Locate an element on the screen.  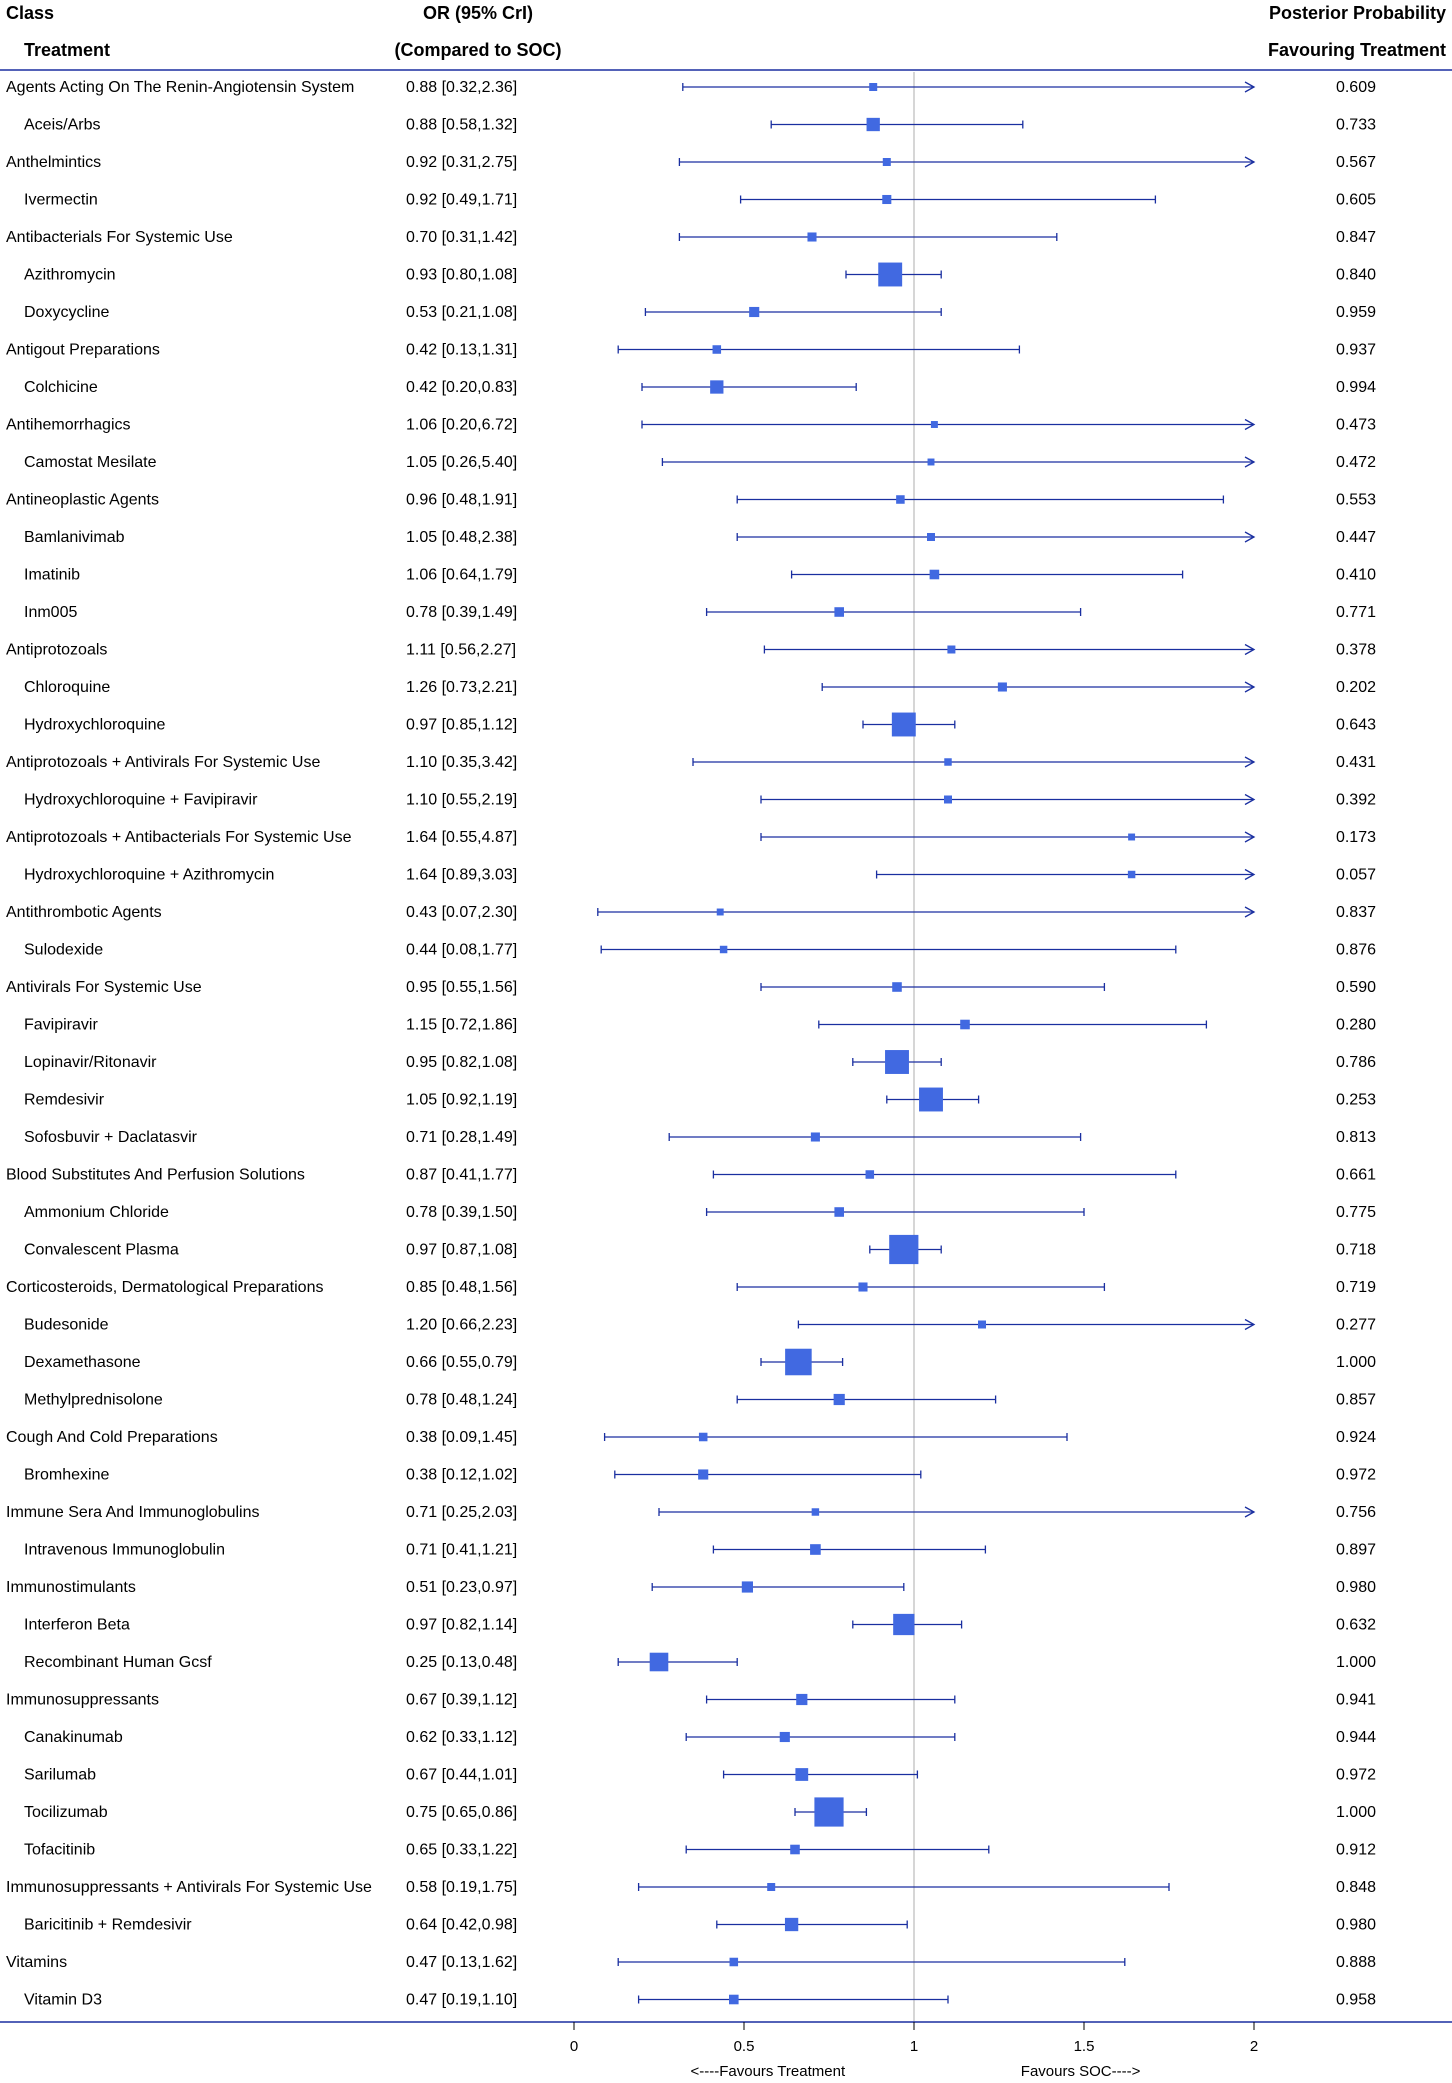
table-row: Canakinumab 0.62 [0.33,1.12] 0.944 is located at coordinates (700, 1737).